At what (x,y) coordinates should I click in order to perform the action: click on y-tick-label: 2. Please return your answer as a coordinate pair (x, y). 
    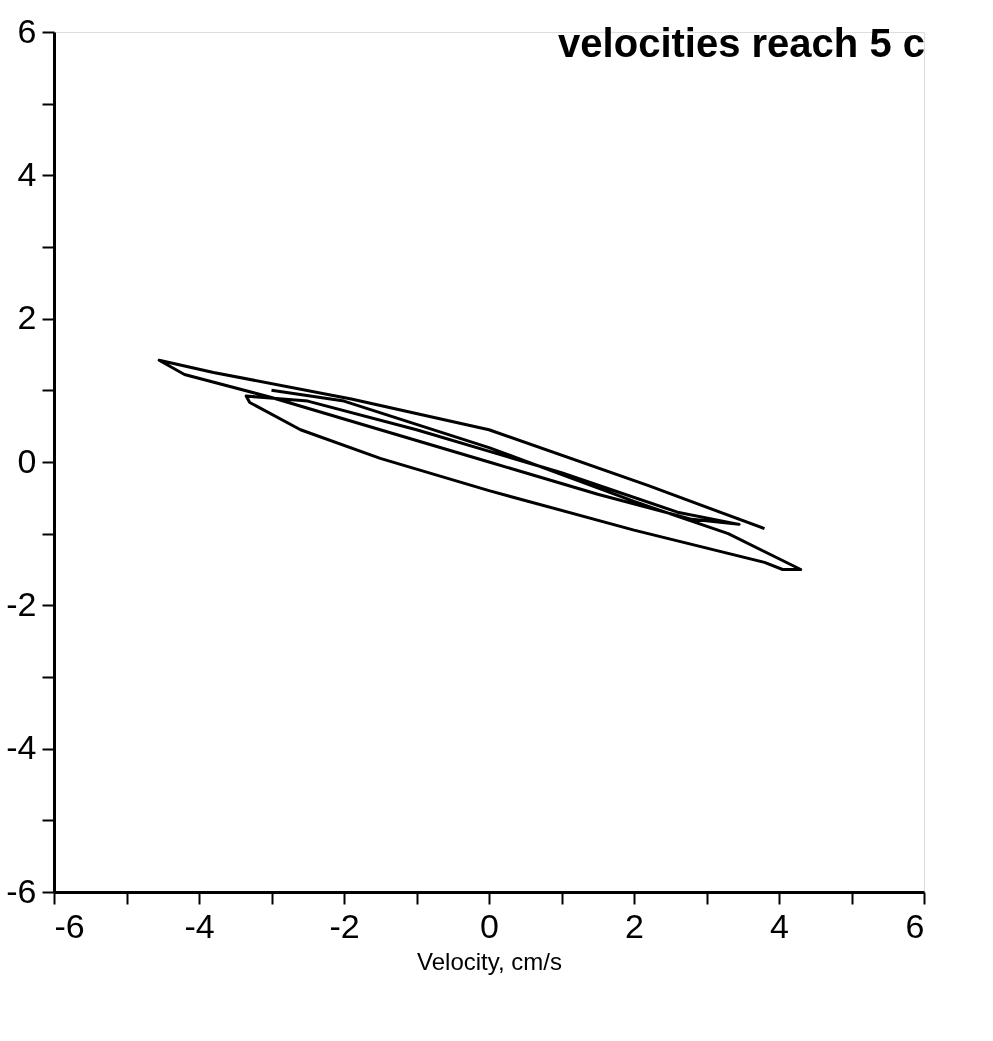
    Looking at the image, I should click on (27, 317).